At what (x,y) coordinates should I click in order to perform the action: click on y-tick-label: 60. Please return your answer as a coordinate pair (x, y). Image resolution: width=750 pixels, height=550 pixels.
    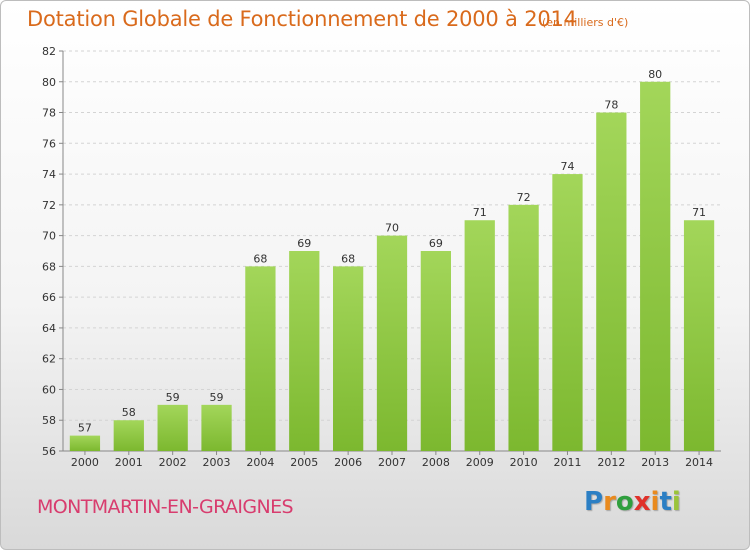
    Looking at the image, I should click on (49, 389).